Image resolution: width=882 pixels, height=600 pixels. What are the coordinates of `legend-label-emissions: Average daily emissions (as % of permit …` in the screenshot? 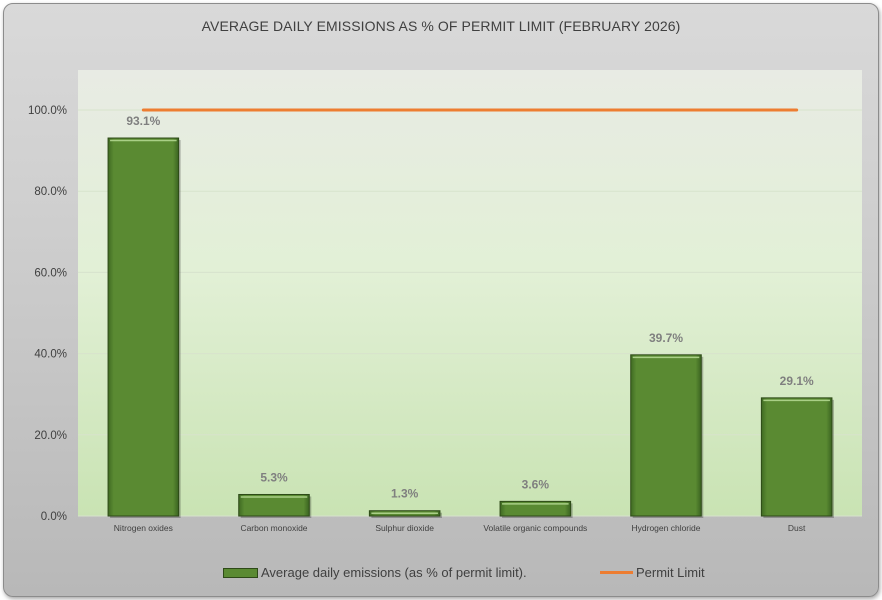 It's located at (394, 572).